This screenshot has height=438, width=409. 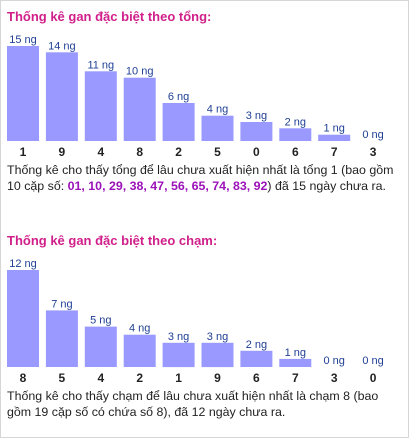 I want to click on value-label: 14 ng, so click(x=62, y=46).